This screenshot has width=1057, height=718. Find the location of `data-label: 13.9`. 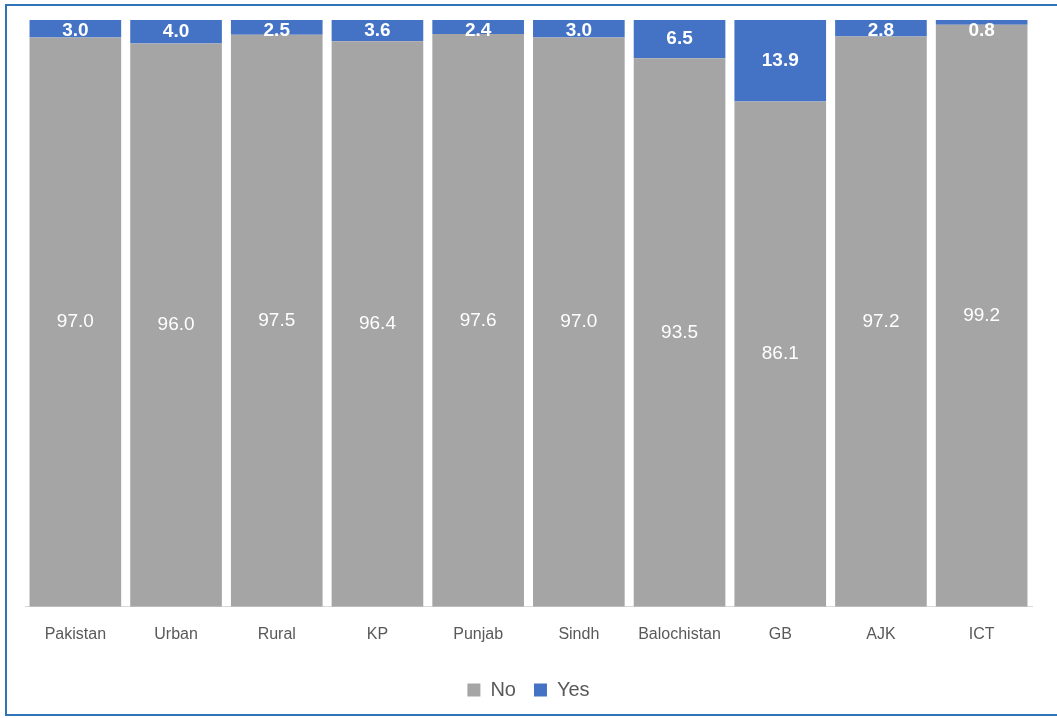

data-label: 13.9 is located at coordinates (780, 60).